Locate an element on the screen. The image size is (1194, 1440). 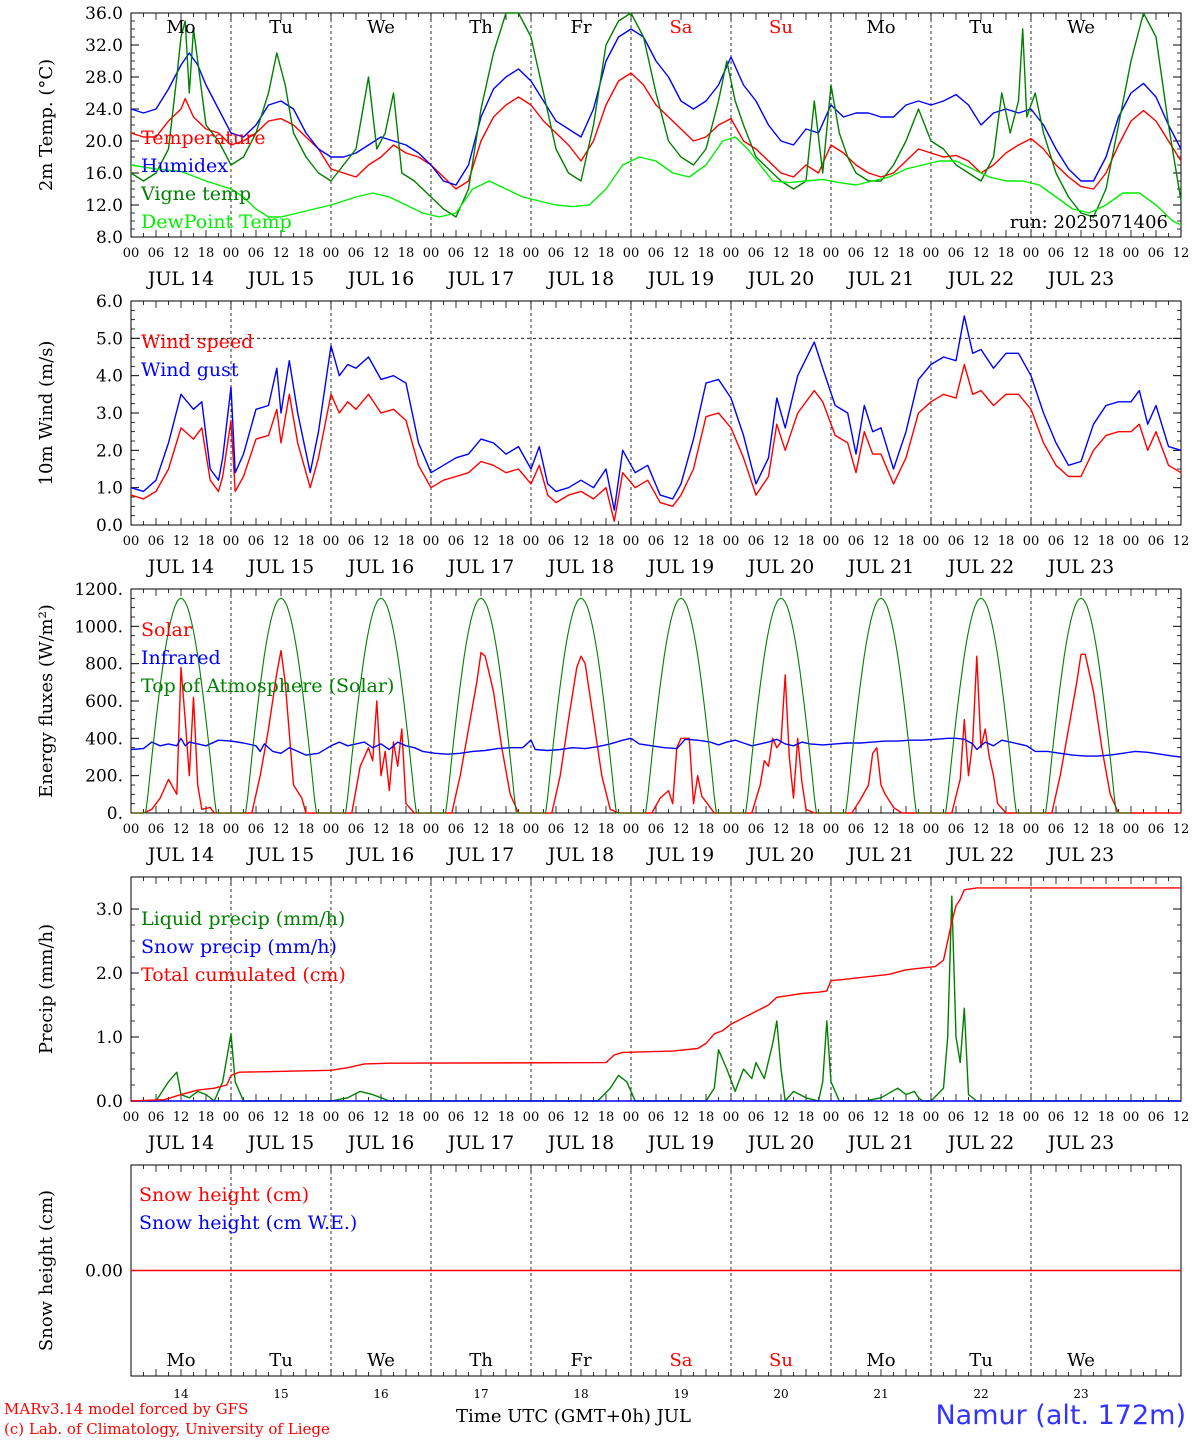
date-label: JUL 14 is located at coordinates (180, 1143).